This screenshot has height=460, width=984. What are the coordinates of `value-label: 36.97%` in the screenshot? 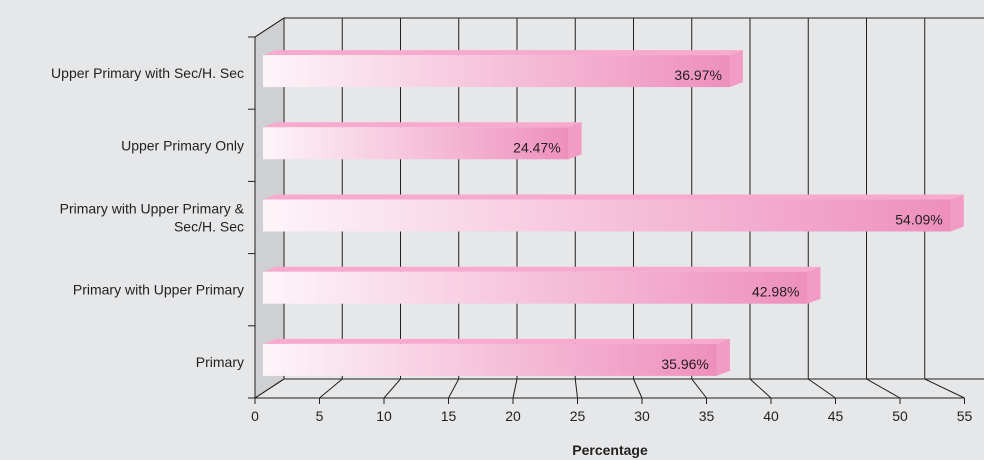 It's located at (697, 75).